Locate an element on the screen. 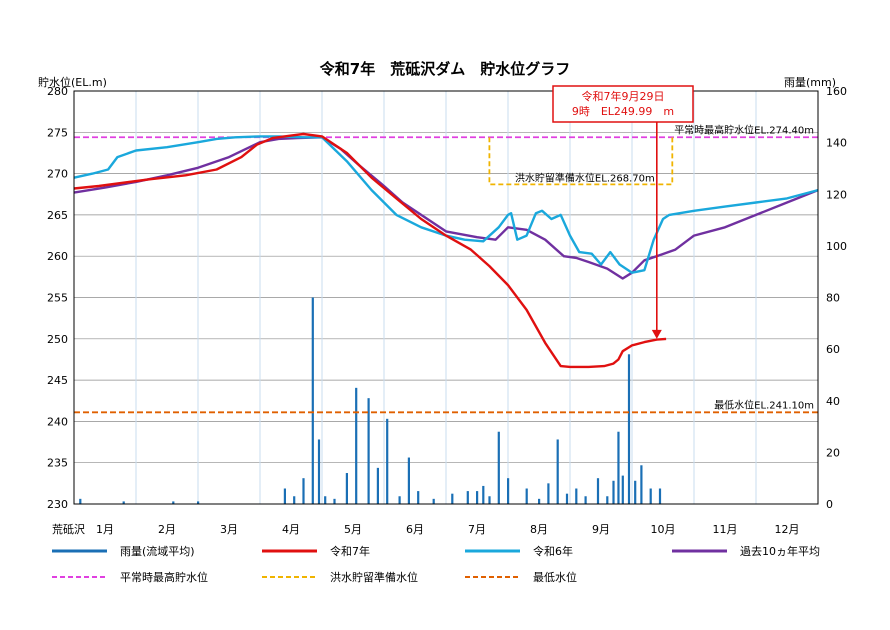  legend-label: 令和6年 is located at coordinates (553, 551).